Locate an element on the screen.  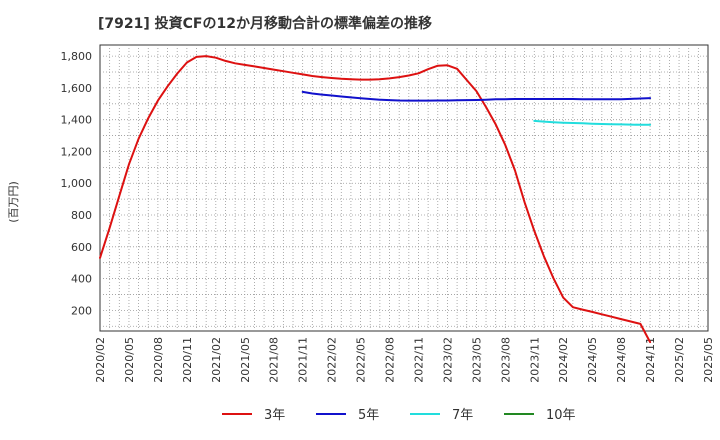
x-tick-label: 2021/02 is located at coordinates (216, 360).